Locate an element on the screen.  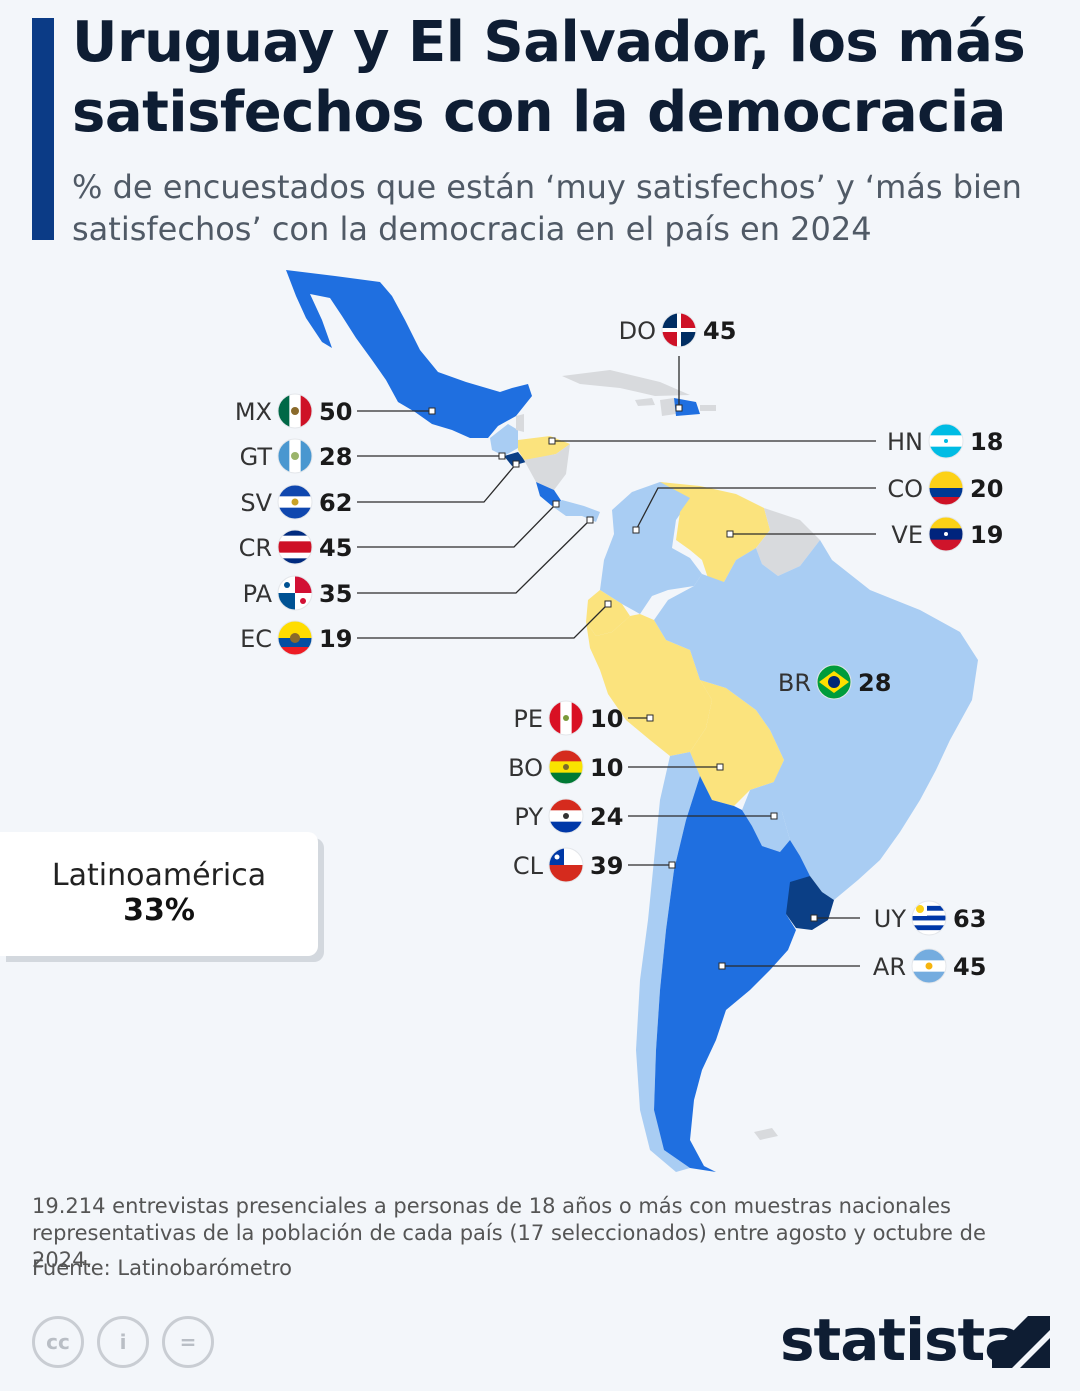
chile-shape is located at coordinates (668, 962).